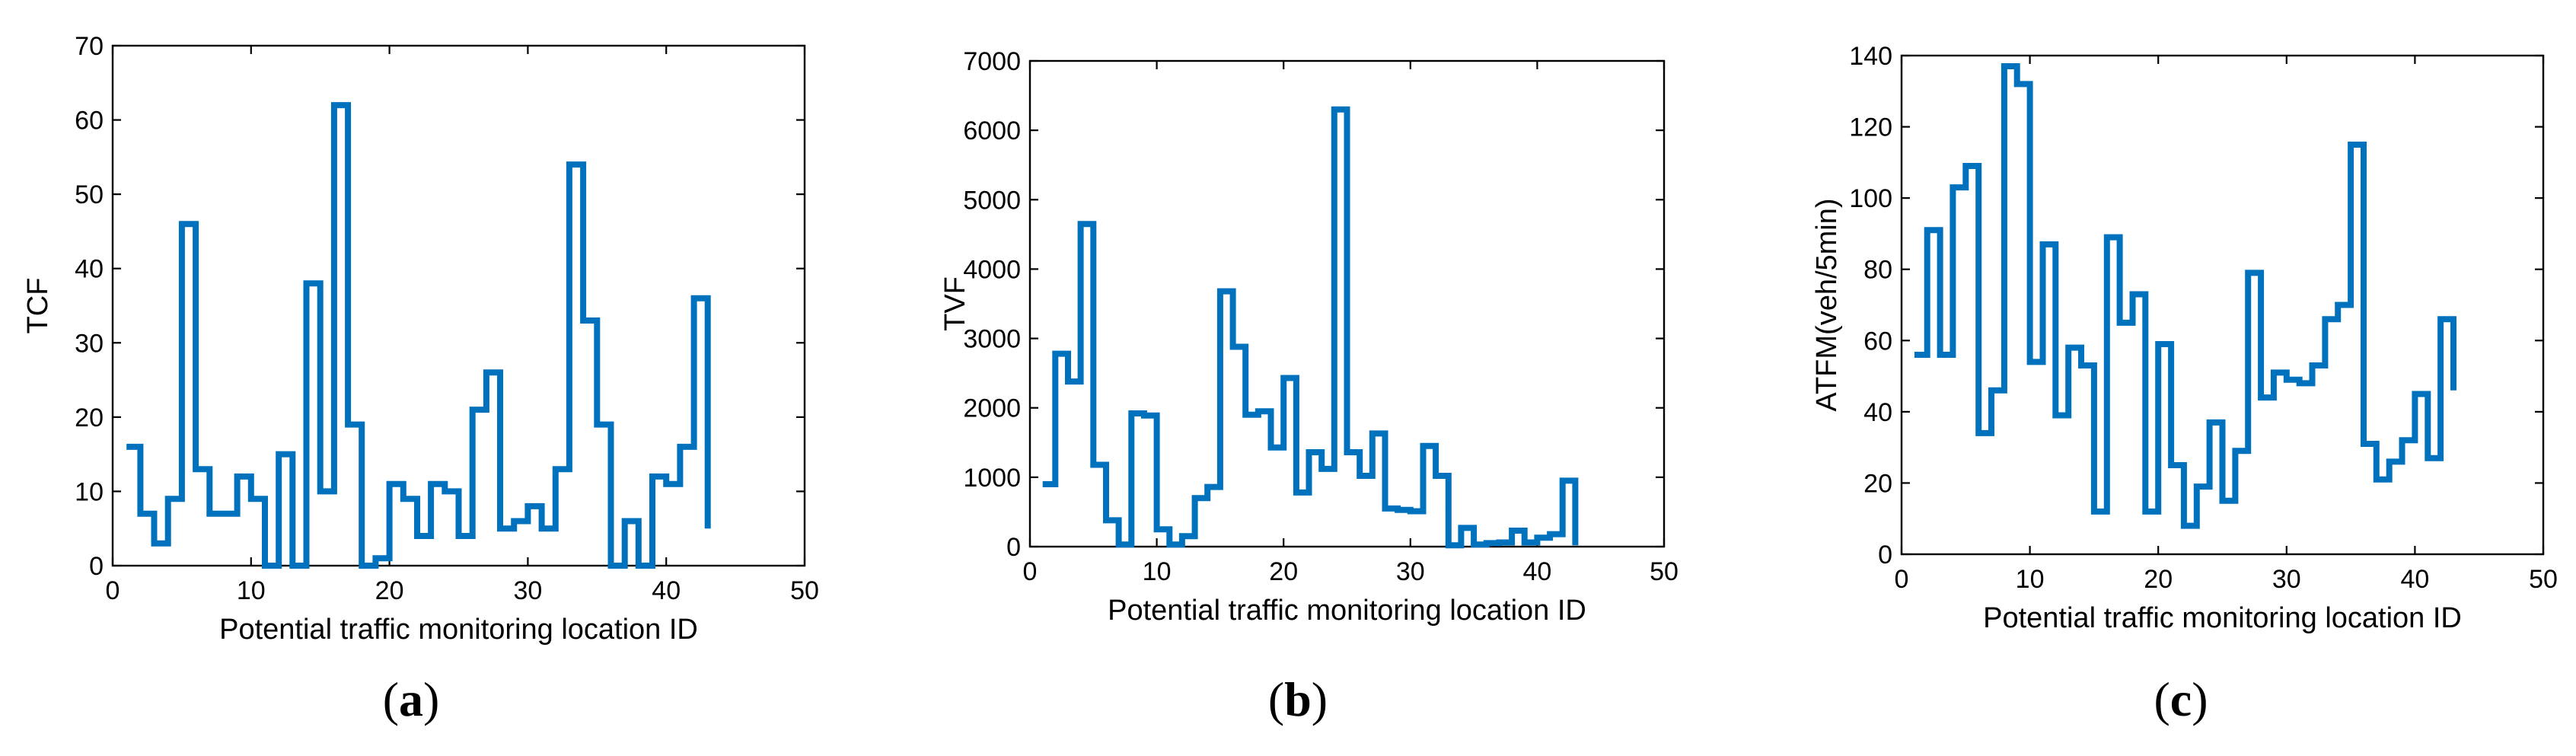  Describe the element at coordinates (1827, 304) in the screenshot. I see `y-axis-title-c: ATFM(veh/5min)` at that location.